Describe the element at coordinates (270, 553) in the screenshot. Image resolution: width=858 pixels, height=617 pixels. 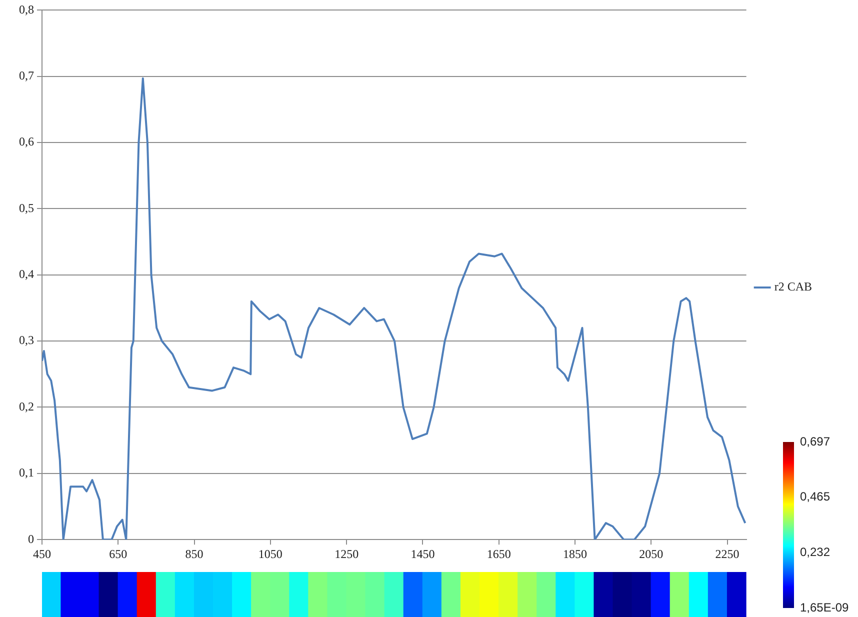
I see `x-tick-label: 1050` at that location.